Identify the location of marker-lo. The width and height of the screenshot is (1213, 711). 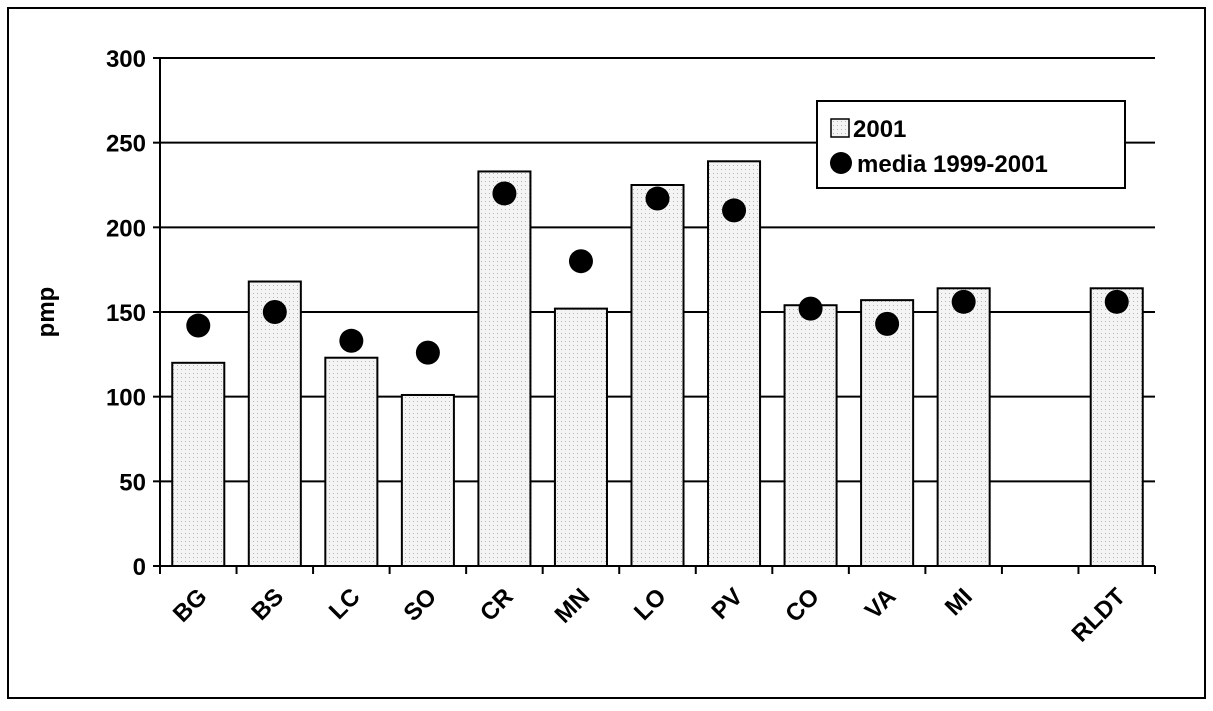
(657, 198).